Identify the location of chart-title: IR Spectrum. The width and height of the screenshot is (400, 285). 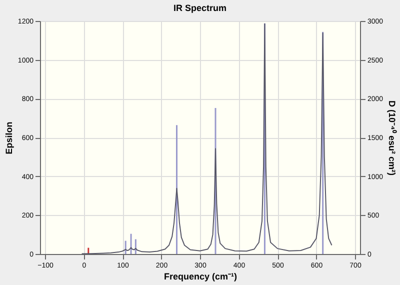
(200, 8).